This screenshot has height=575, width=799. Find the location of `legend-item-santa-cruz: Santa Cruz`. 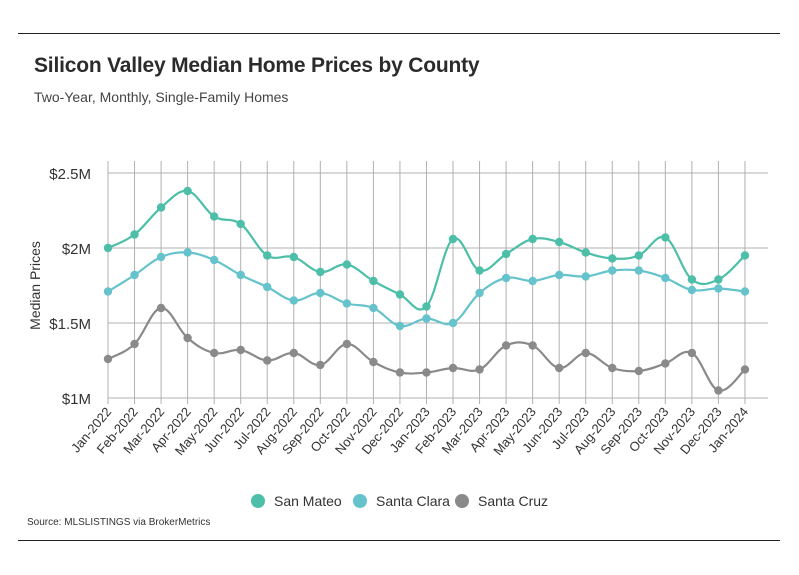

legend-item-santa-cruz: Santa Cruz is located at coordinates (501, 501).